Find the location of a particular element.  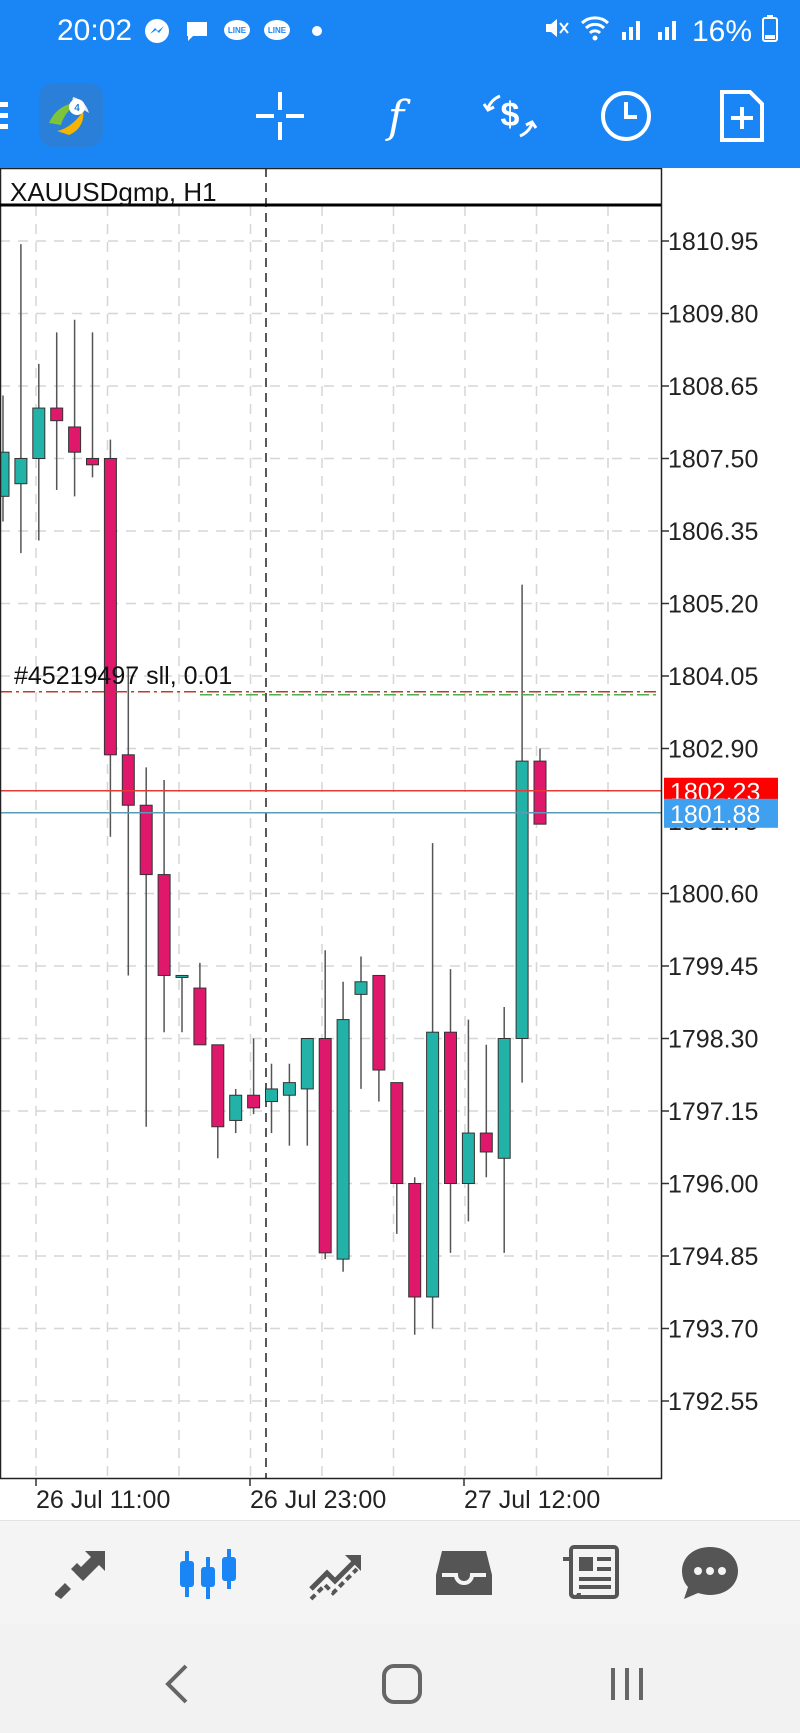

bid-price-box is located at coordinates (721, 813).